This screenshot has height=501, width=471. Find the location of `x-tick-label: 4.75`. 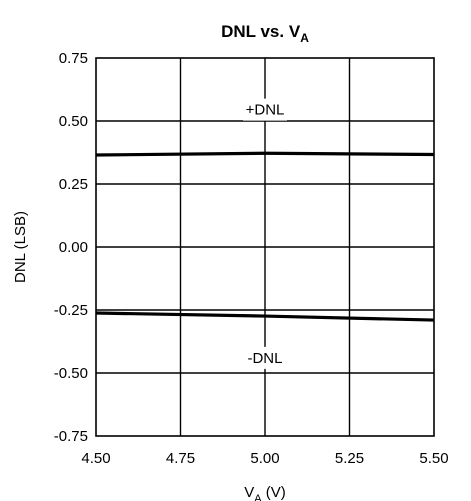

x-tick-label: 4.75 is located at coordinates (180, 458).